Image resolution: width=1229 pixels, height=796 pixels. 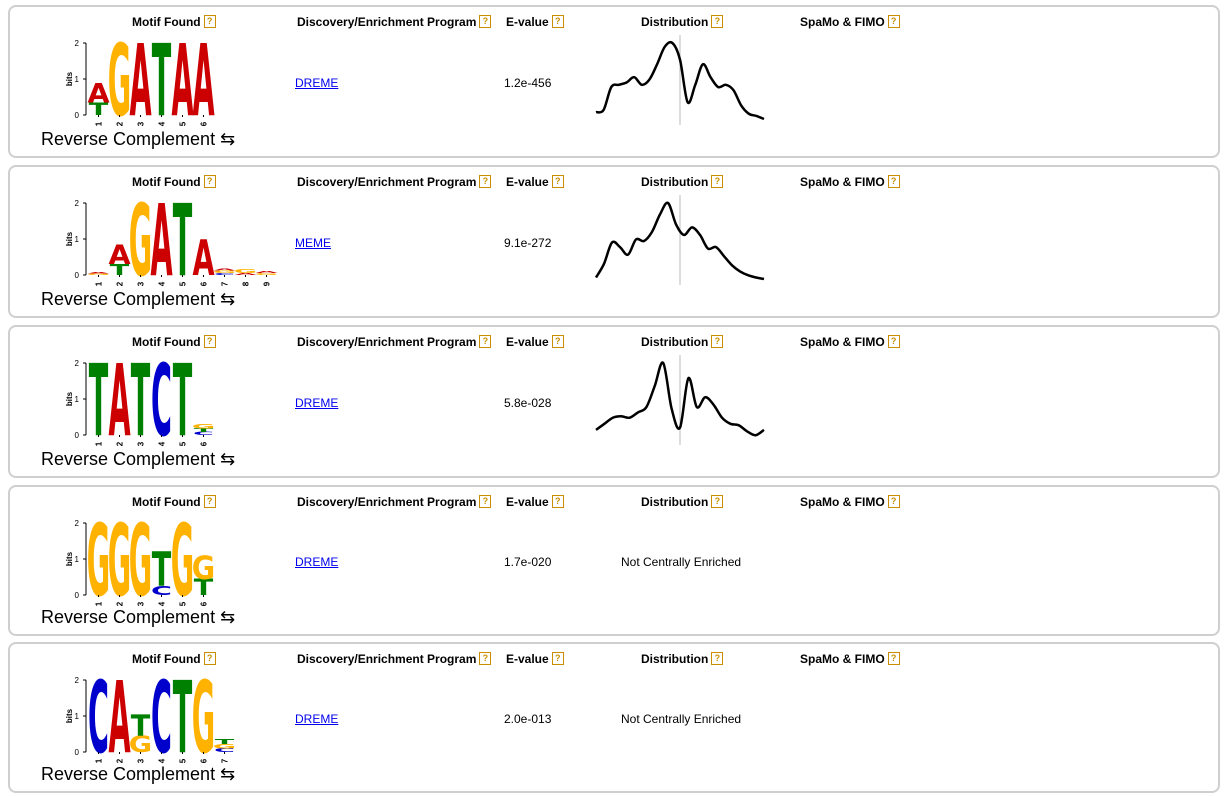 I want to click on logo-letter-A: A, so click(x=224, y=269).